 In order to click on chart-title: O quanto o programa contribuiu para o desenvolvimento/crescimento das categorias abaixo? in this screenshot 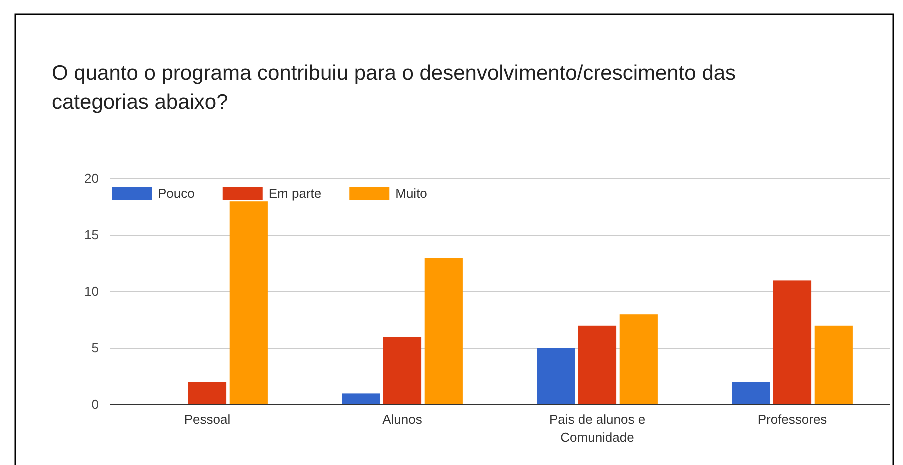, I will do `click(394, 88)`.